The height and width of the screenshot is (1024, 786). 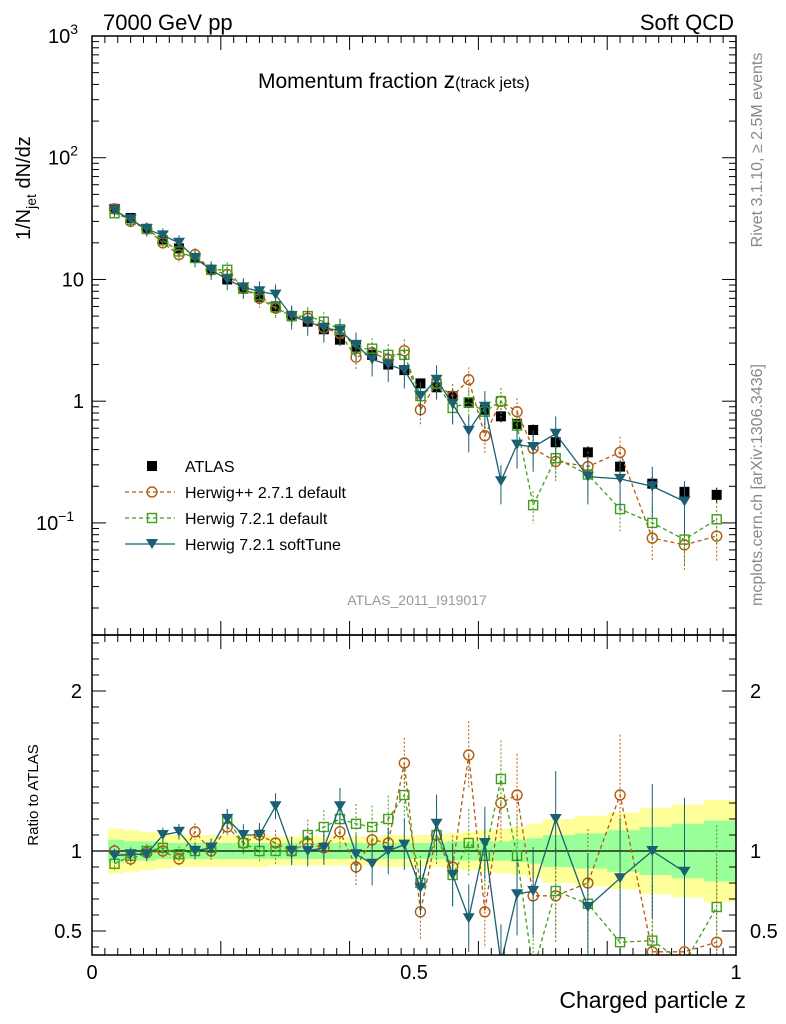 What do you see at coordinates (416, 866) in the screenshot?
I see `ratio-line` at bounding box center [416, 866].